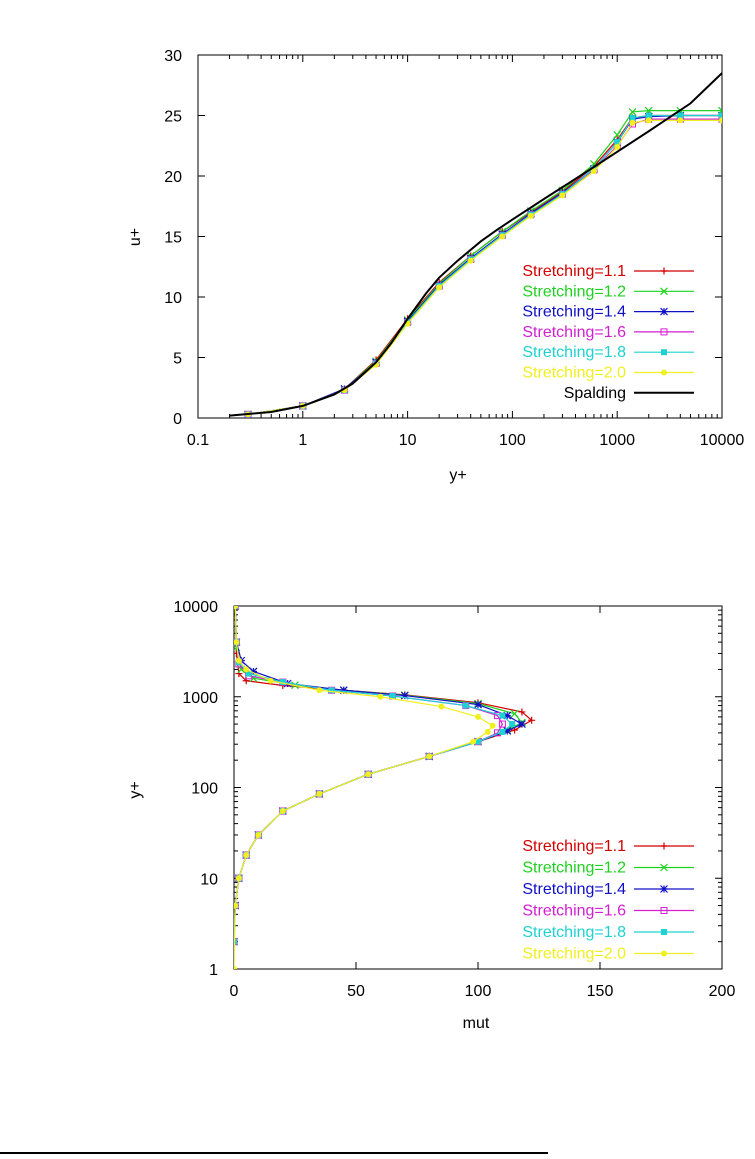  I want to click on legend-label: Stretching=2.0, so click(574, 373).